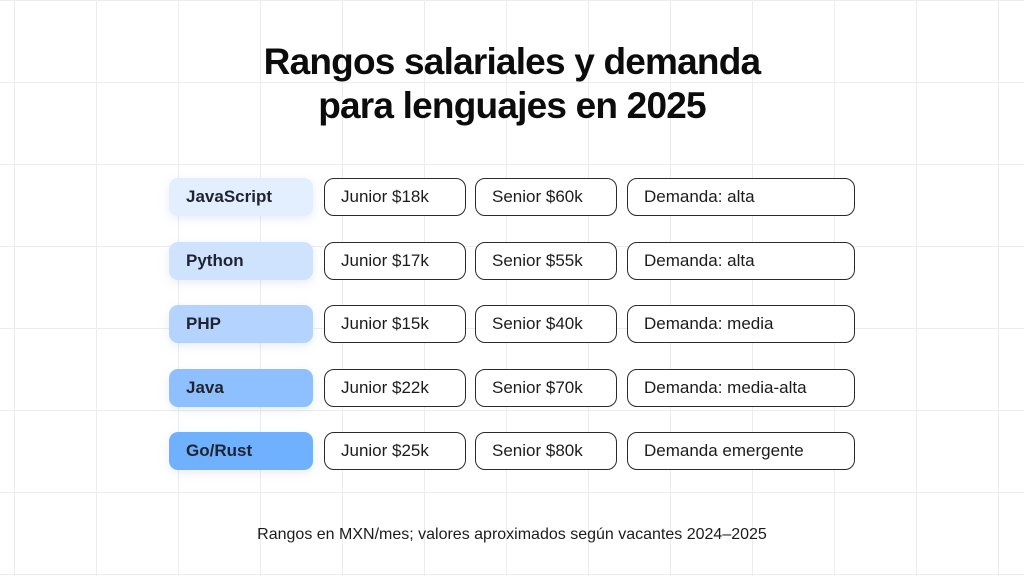  Describe the element at coordinates (546, 451) in the screenshot. I see `senior-salary-cell: Senior $80k` at that location.